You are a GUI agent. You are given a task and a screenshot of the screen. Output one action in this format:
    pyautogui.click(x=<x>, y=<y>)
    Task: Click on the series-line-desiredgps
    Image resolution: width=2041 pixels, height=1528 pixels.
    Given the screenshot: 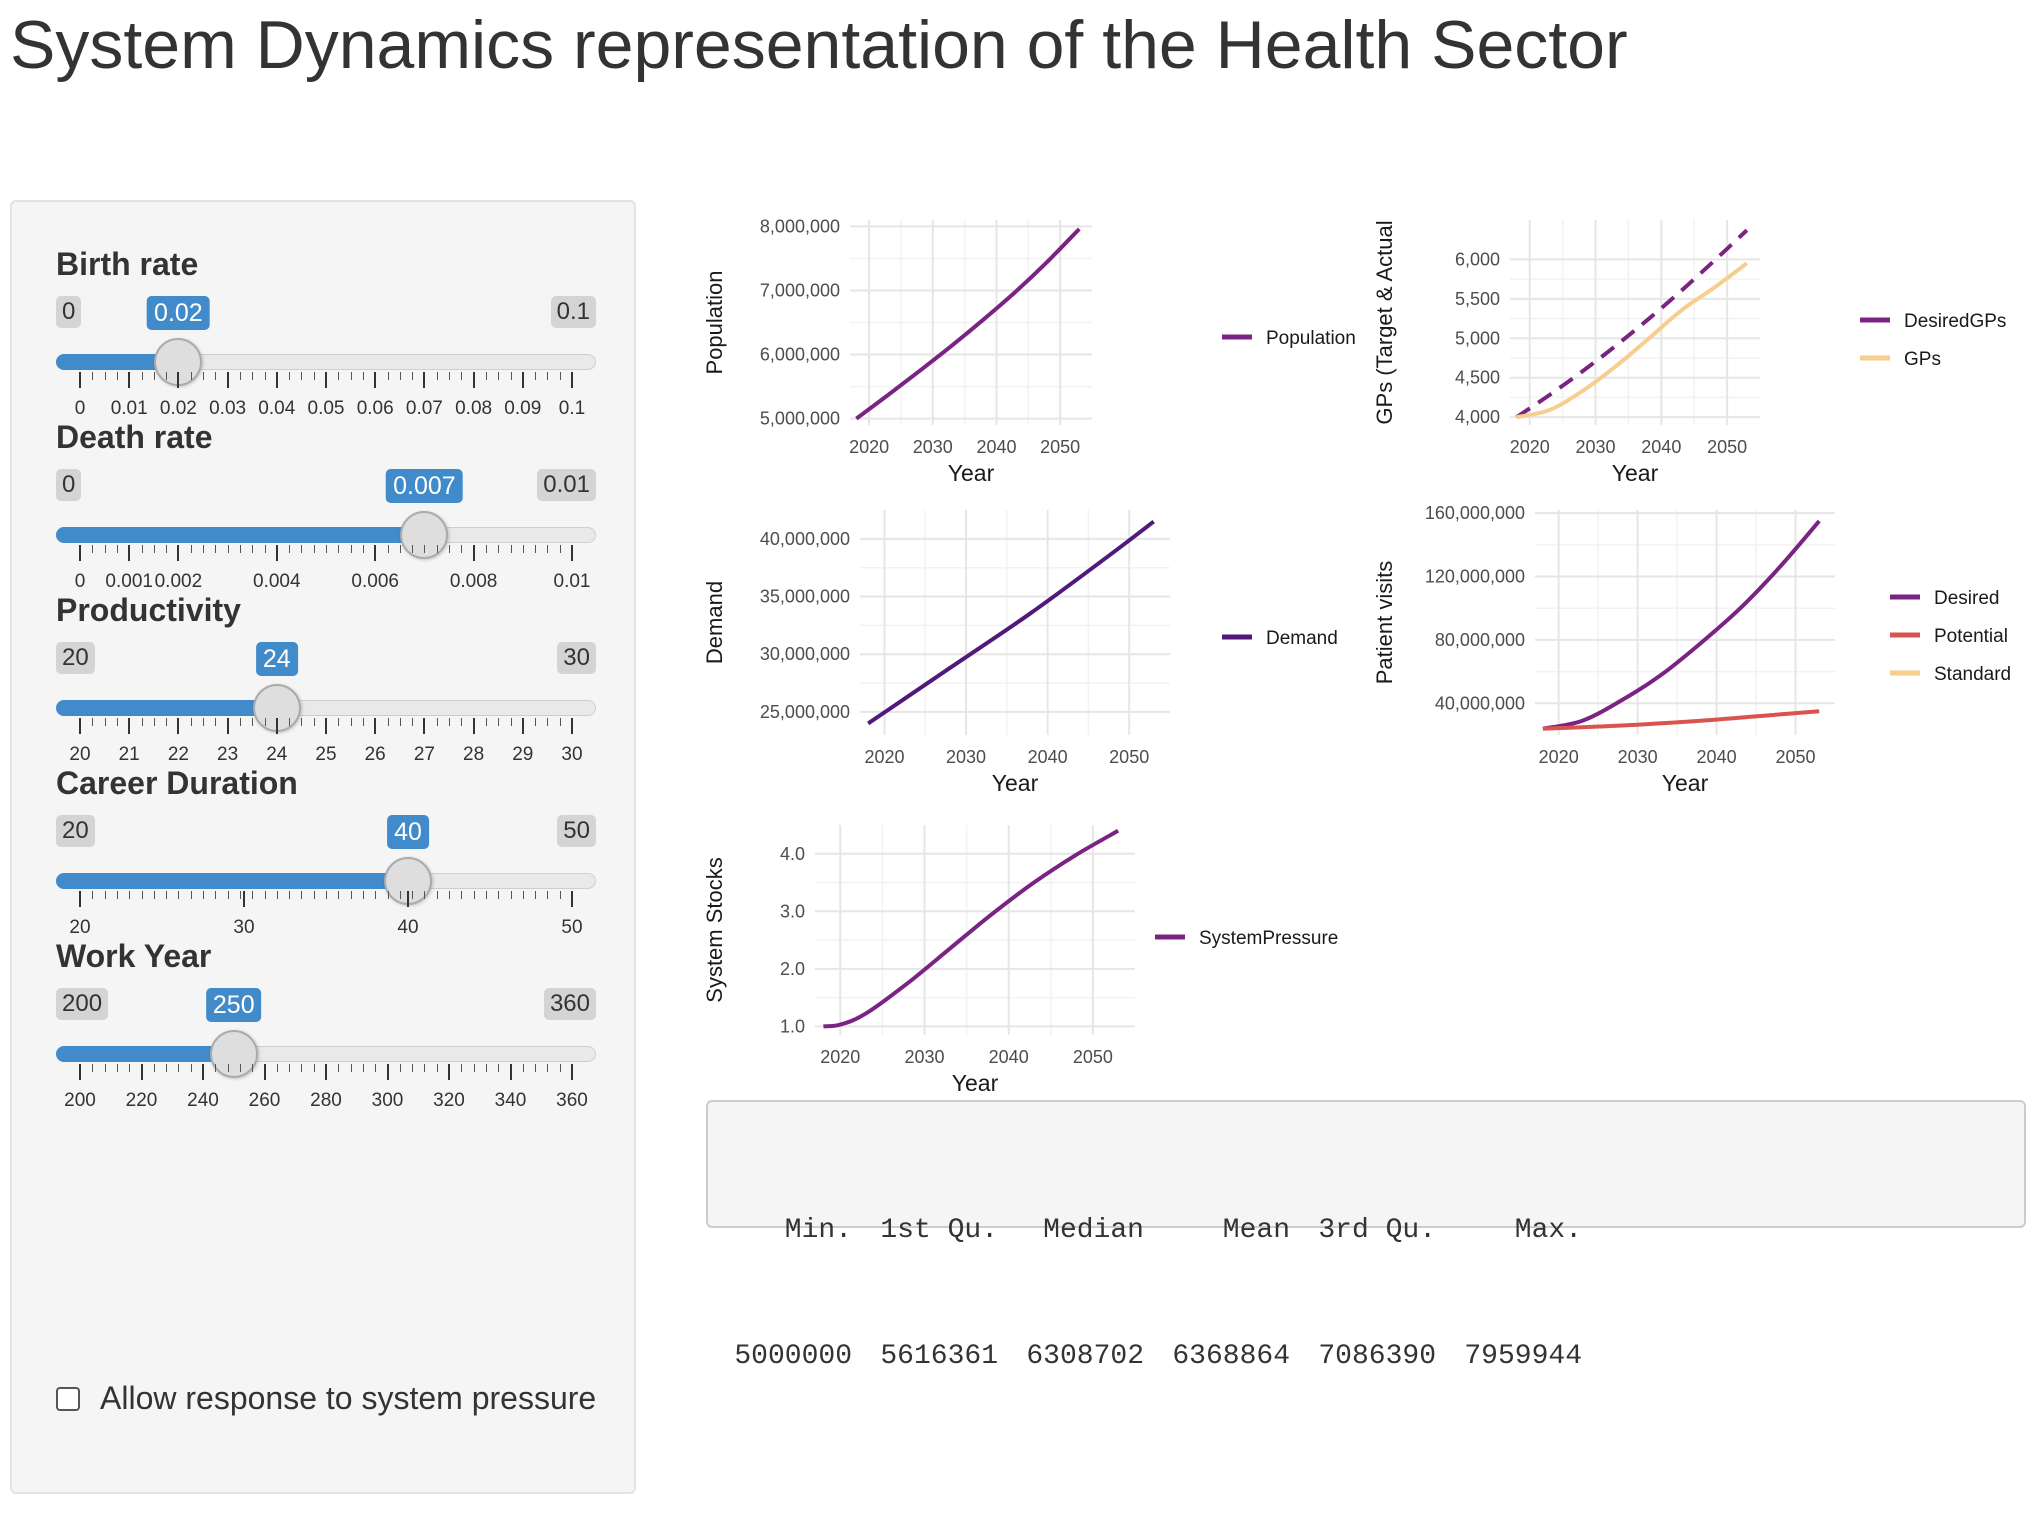 What is the action you would take?
    pyautogui.click(x=1632, y=323)
    